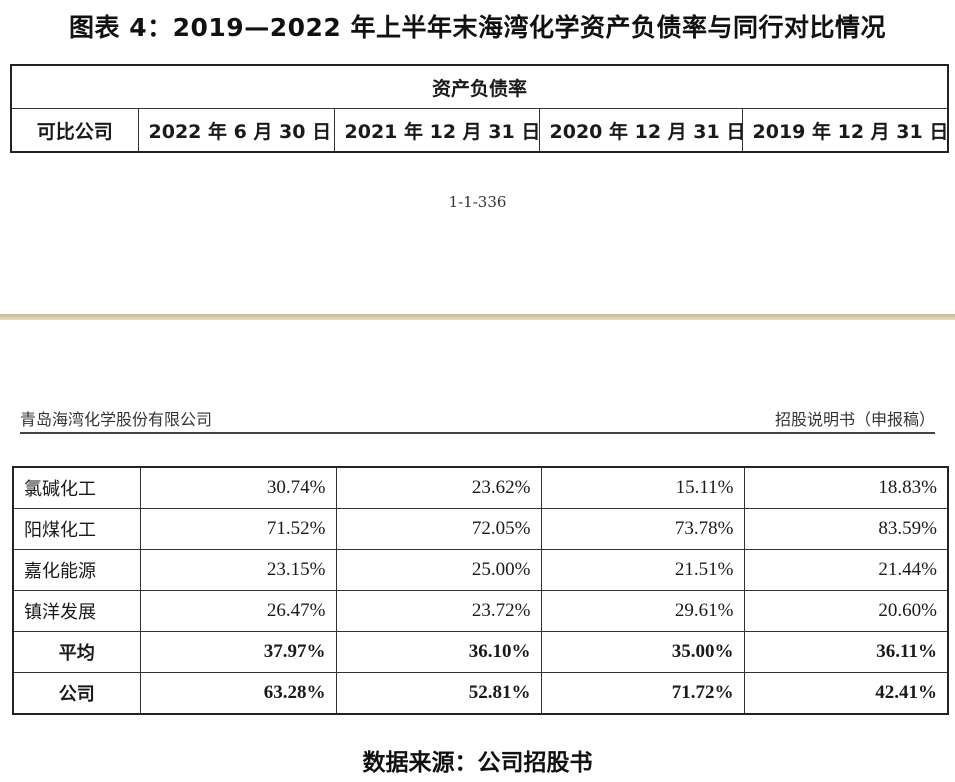 Image resolution: width=955 pixels, height=782 pixels. What do you see at coordinates (845, 130) in the screenshot?
I see `column-header-2019: 2019 年 12 月 31 日` at bounding box center [845, 130].